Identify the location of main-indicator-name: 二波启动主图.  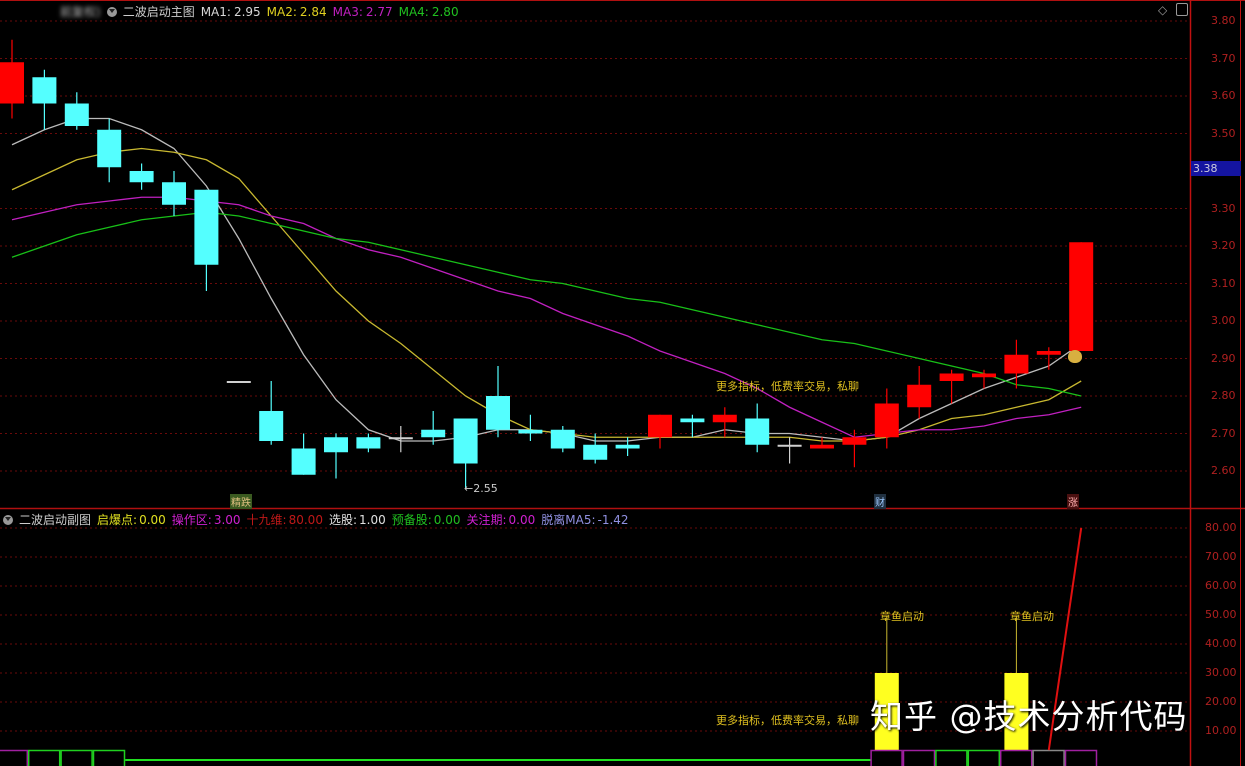
(158, 12).